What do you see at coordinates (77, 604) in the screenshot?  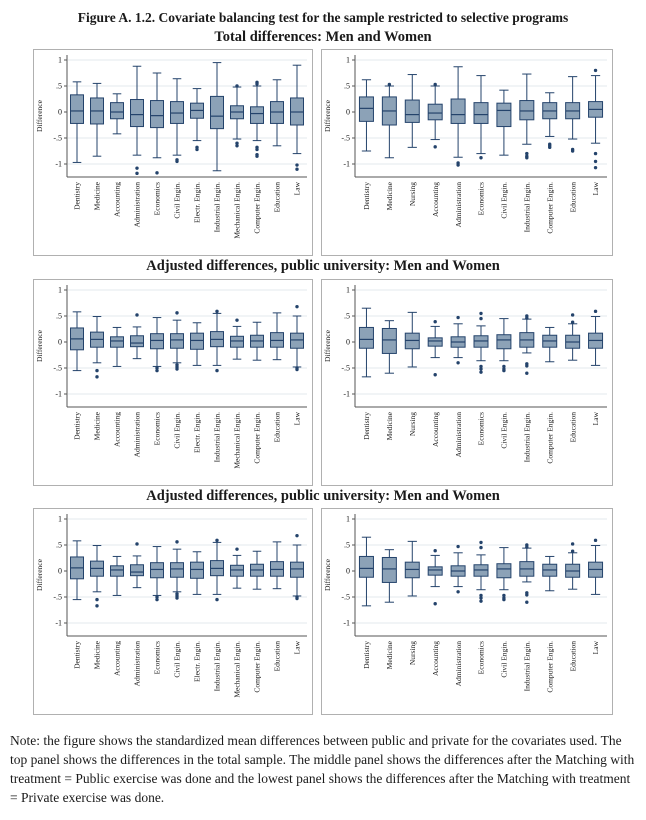 I see `box-group: Dentistry` at bounding box center [77, 604].